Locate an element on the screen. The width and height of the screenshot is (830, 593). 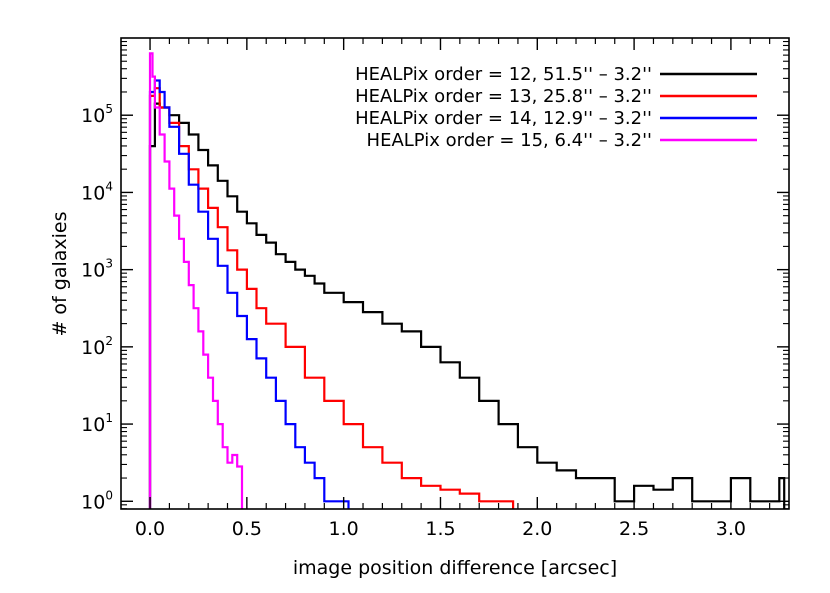
y-tick-exponent: 4 is located at coordinates (109, 186).